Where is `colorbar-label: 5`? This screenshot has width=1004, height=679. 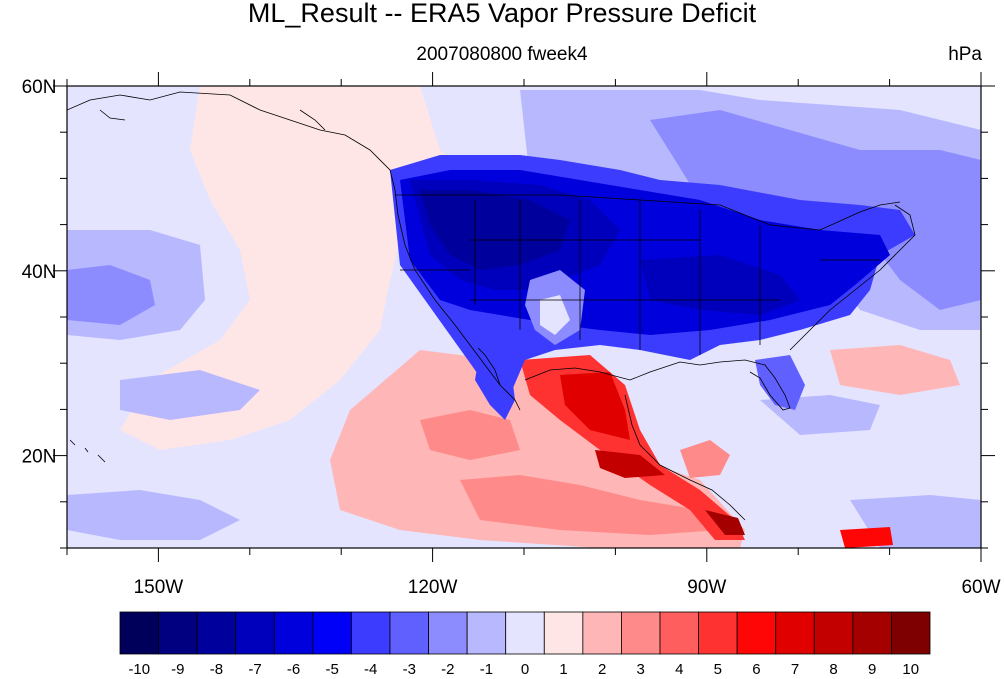 colorbar-label: 5 is located at coordinates (718, 669).